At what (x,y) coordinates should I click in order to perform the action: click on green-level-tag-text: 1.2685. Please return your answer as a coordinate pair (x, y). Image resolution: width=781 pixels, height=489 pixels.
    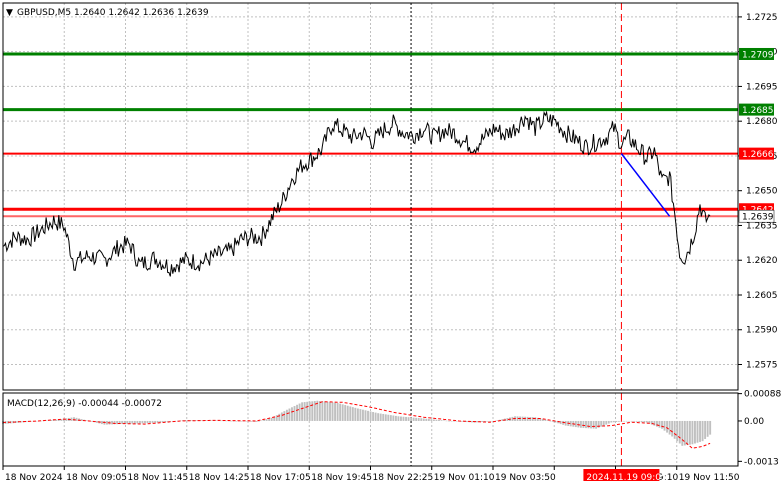
    Looking at the image, I should click on (758, 111).